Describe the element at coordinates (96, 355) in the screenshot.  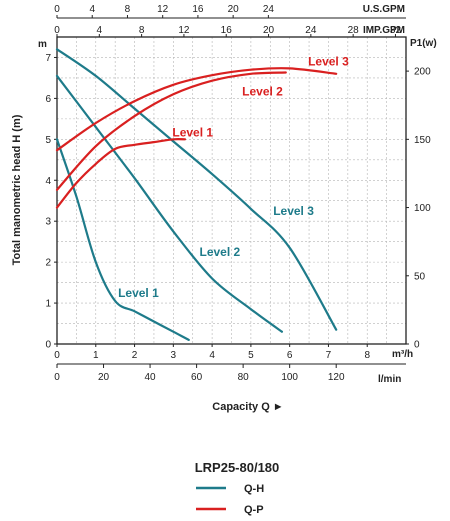
I see `bottom-tick-label-m3h: 1` at that location.